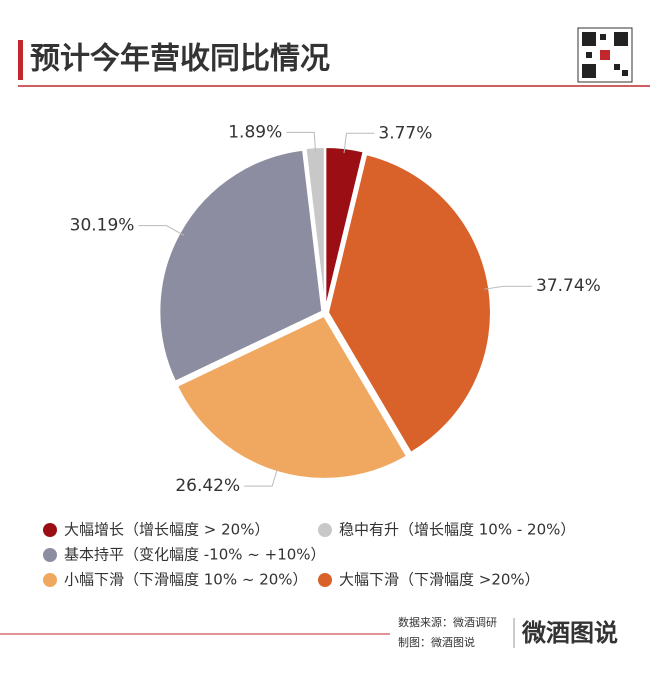  What do you see at coordinates (166, 530) in the screenshot?
I see `legend-label: 大幅增长（增长幅度 > 20%）` at bounding box center [166, 530].